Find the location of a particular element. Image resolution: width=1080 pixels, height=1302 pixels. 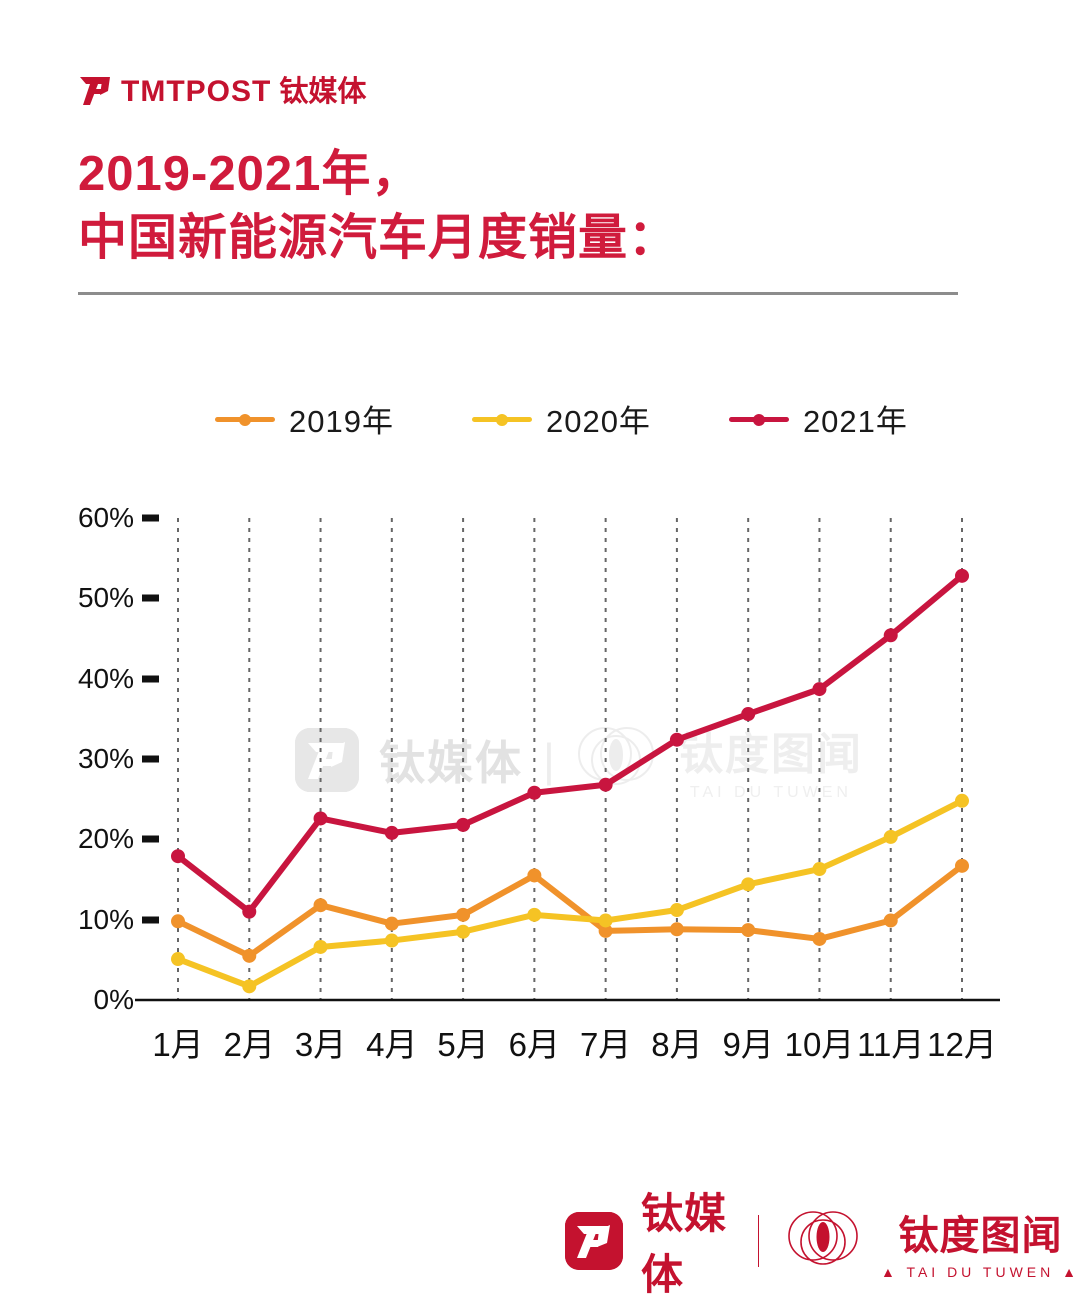

eye-circles-icon is located at coordinates (824, 1241).